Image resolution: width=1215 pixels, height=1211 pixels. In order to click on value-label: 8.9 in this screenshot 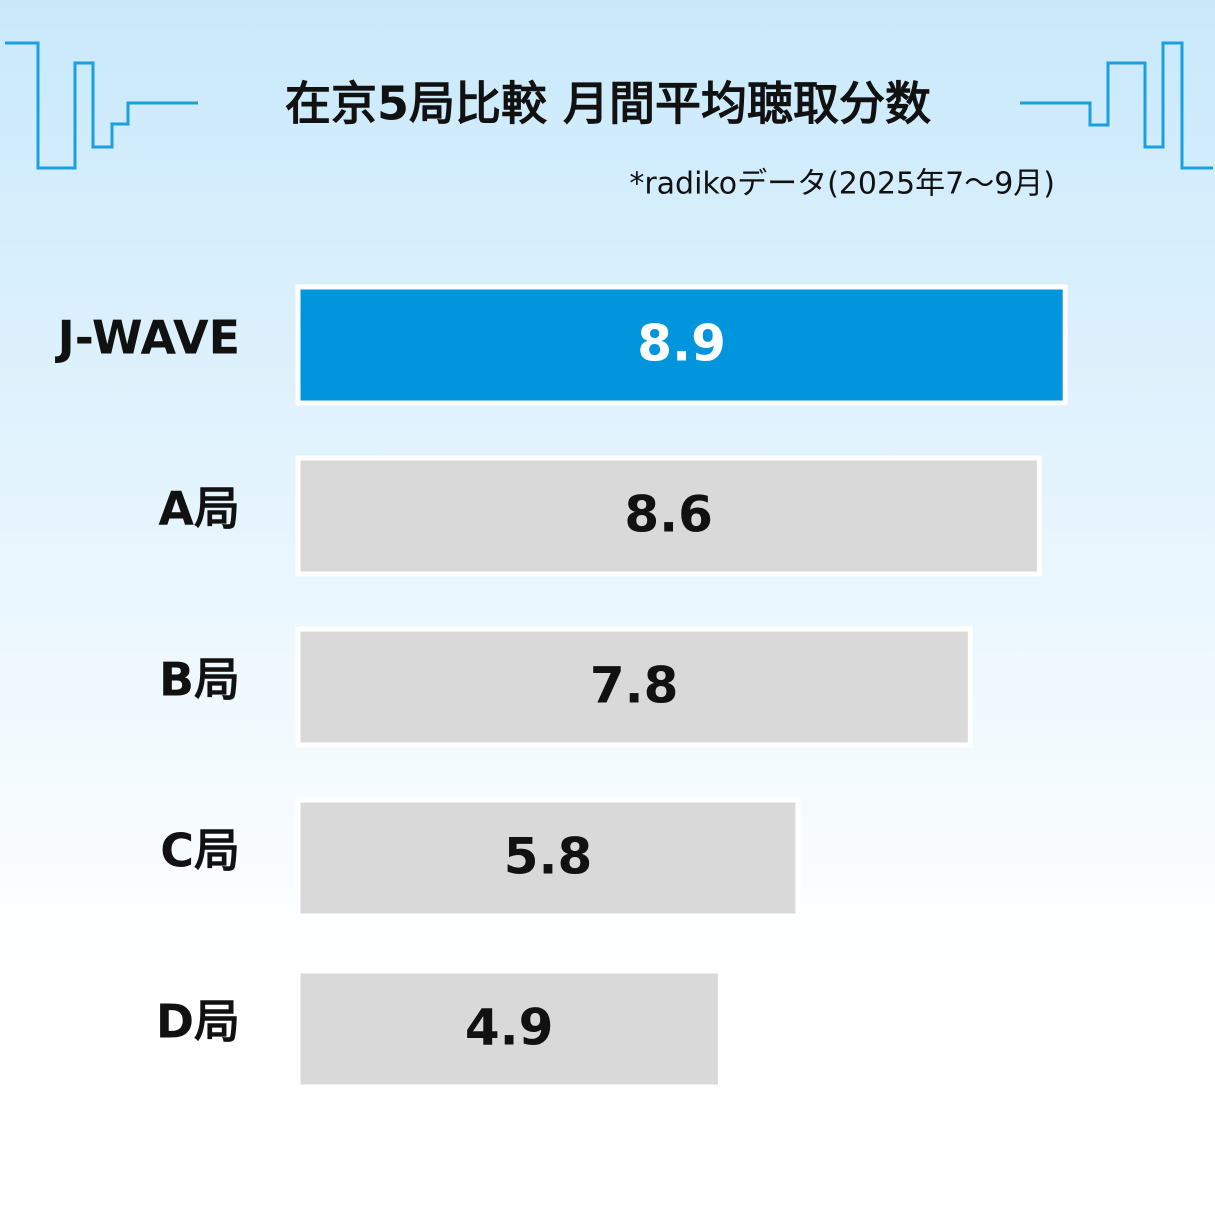, I will do `click(681, 344)`.